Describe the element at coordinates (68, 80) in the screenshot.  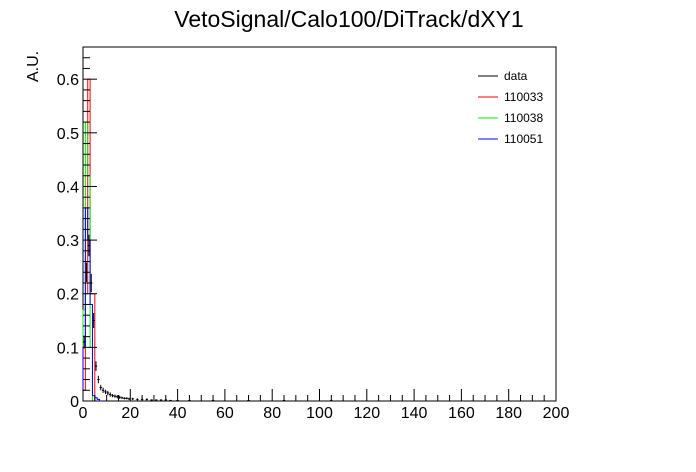
I see `y-tick-label: 0.6` at that location.